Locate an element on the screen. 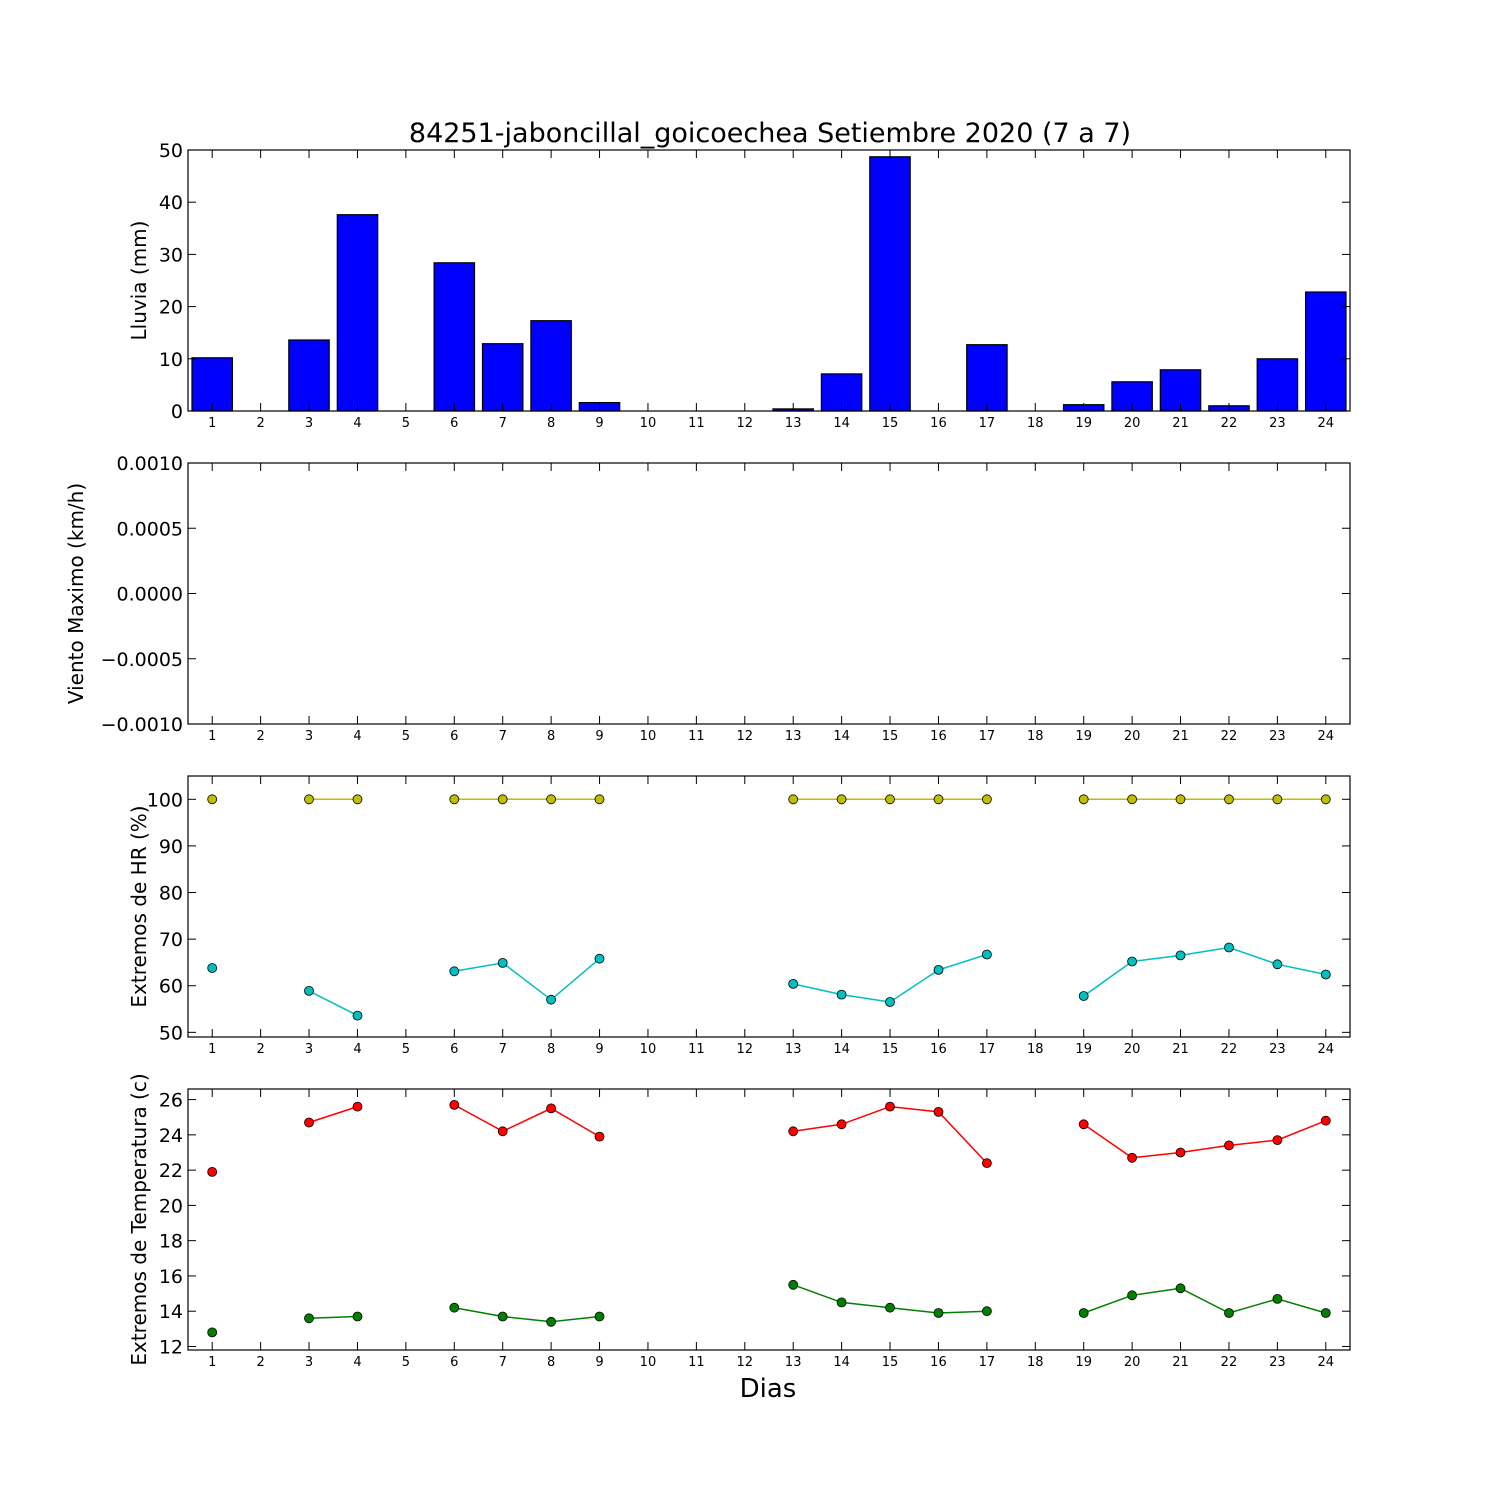 This screenshot has width=1500, height=1500. y-tick-label: 14 is located at coordinates (171, 1312).